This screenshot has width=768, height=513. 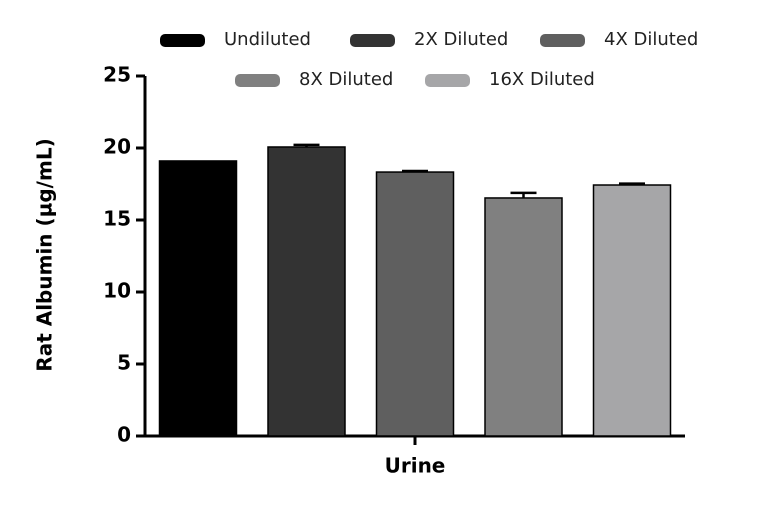 What do you see at coordinates (124, 363) in the screenshot?
I see `y-tick-label: 5` at bounding box center [124, 363].